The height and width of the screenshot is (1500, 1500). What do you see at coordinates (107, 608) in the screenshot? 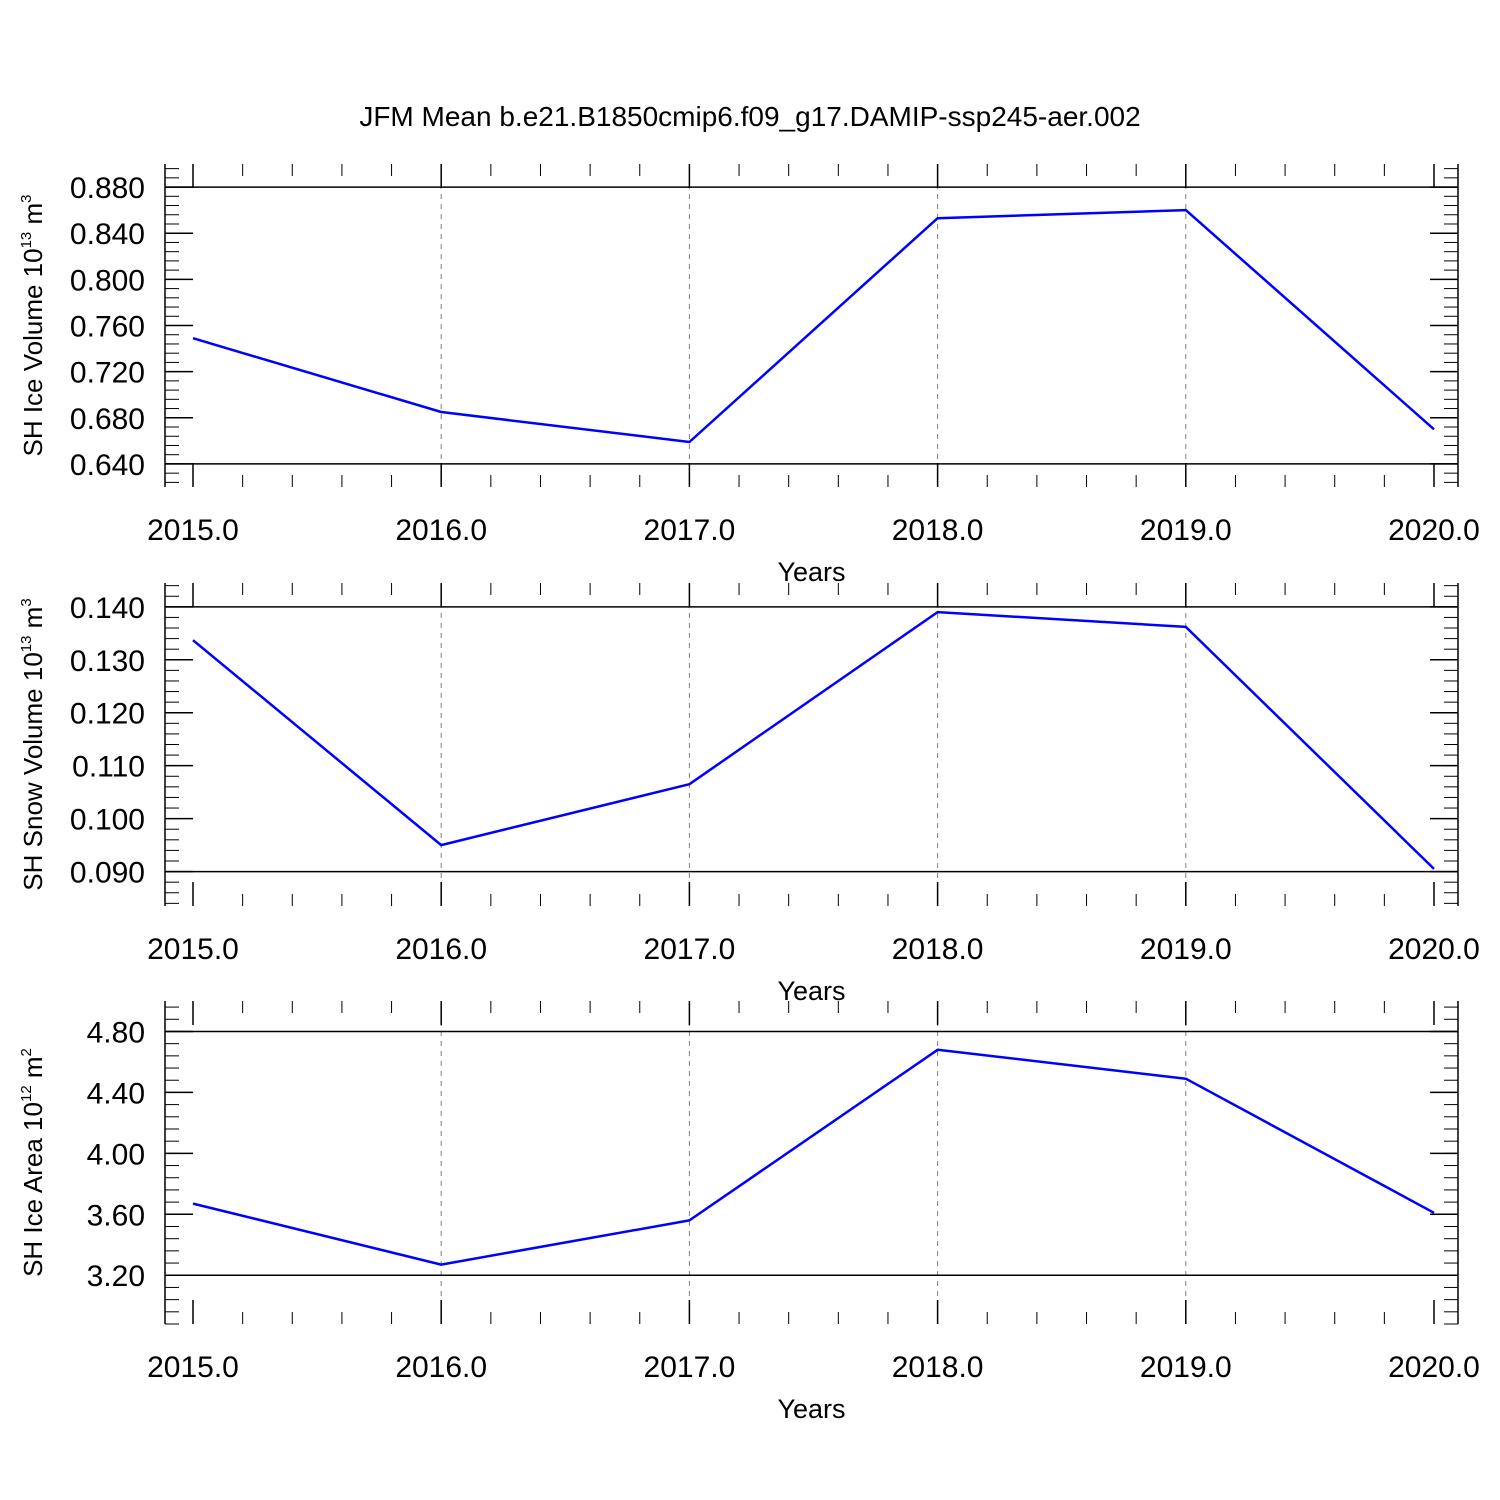
I see `y-tick-label: 0.140` at bounding box center [107, 608].